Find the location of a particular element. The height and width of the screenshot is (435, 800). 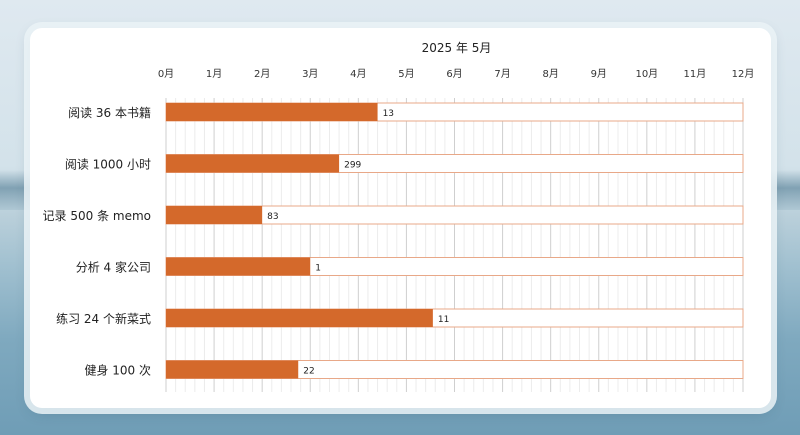

x-tick-label: 8月 is located at coordinates (550, 74).